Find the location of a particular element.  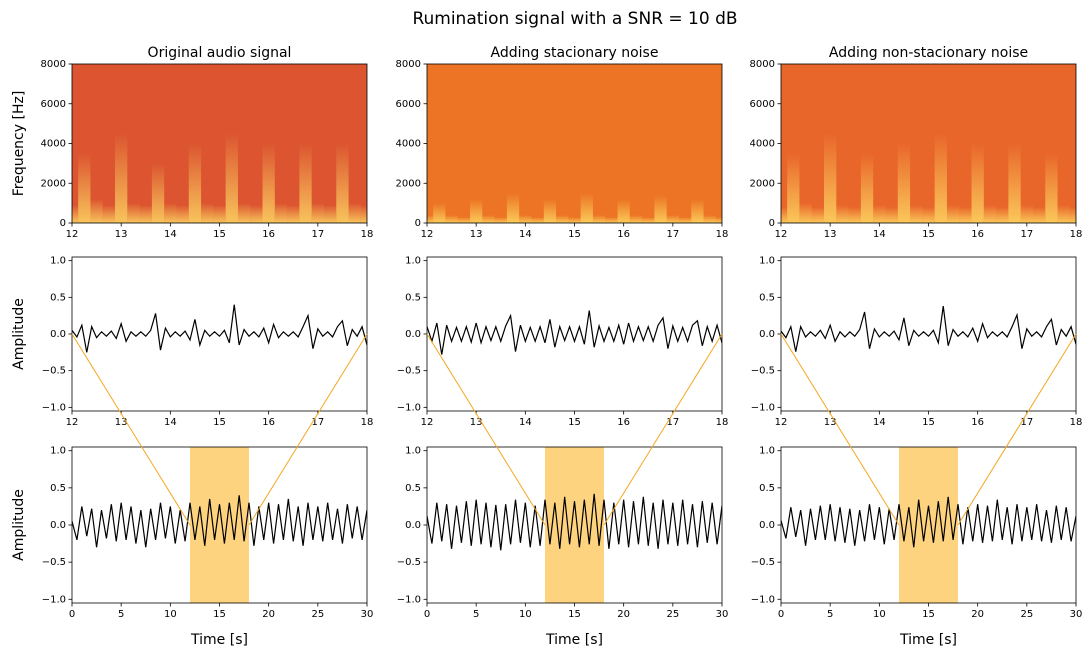

y-tick-label: −1.0 is located at coordinates (763, 599).